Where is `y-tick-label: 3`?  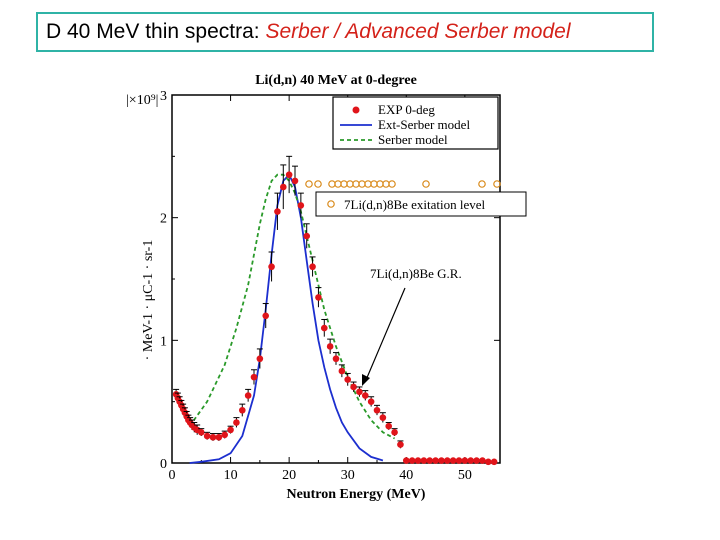 y-tick-label: 3 is located at coordinates (163, 96).